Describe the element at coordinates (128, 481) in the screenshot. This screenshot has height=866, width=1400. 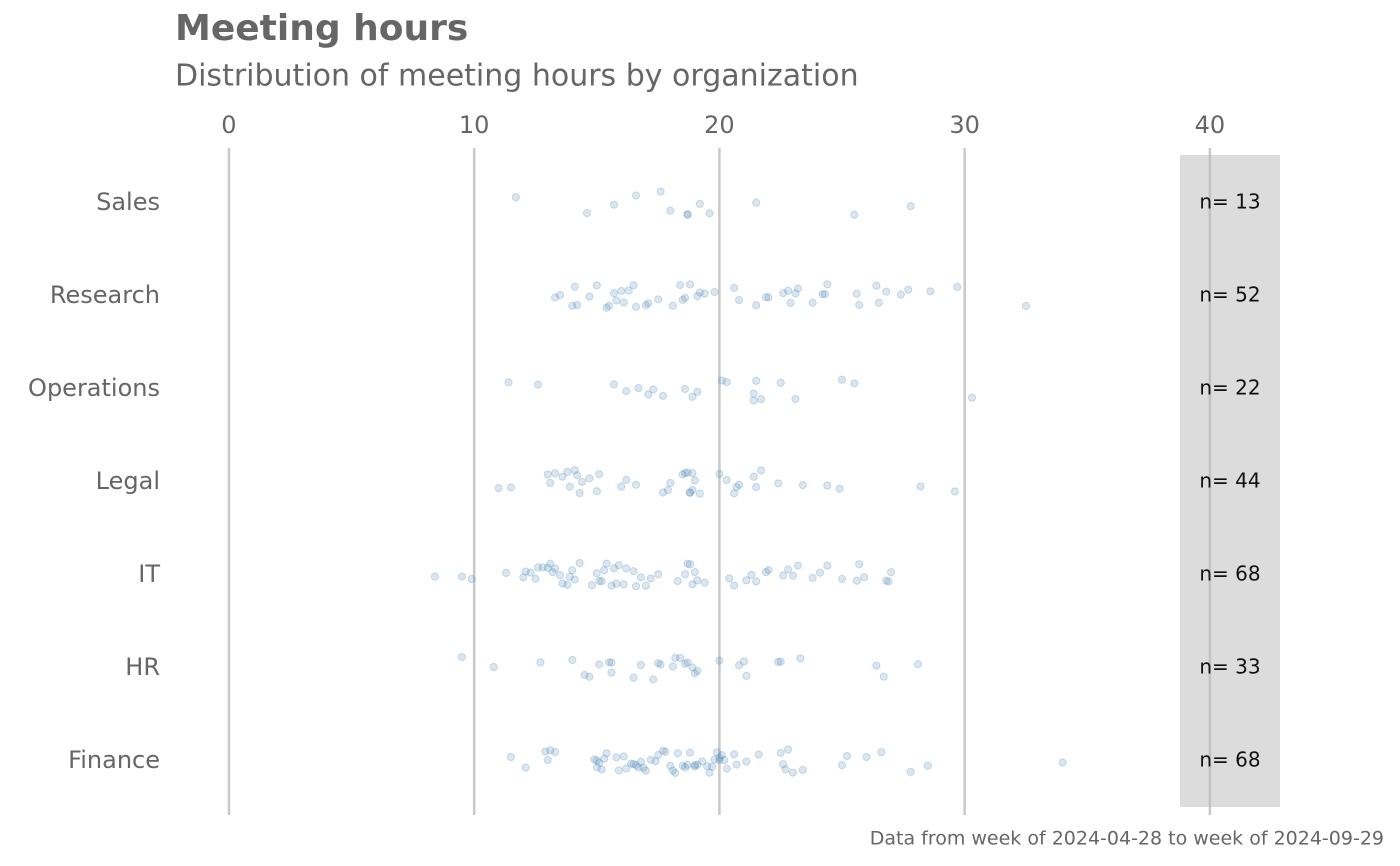
I see `y-tick-label: Legal` at that location.